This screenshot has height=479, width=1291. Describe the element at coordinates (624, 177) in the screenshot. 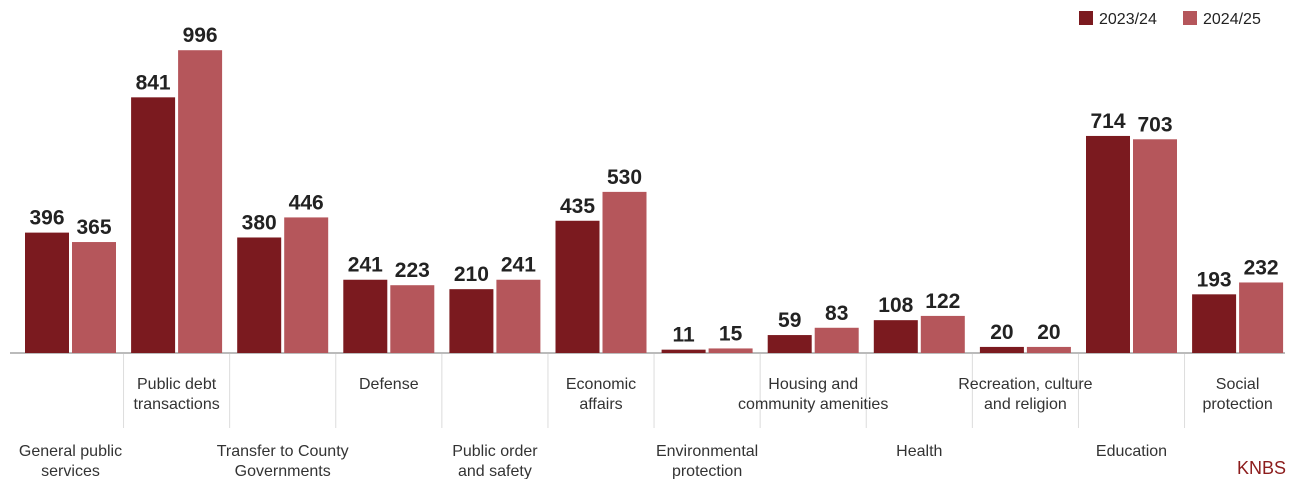

I see `value-label-economic-affairs-2024-25: 530` at that location.